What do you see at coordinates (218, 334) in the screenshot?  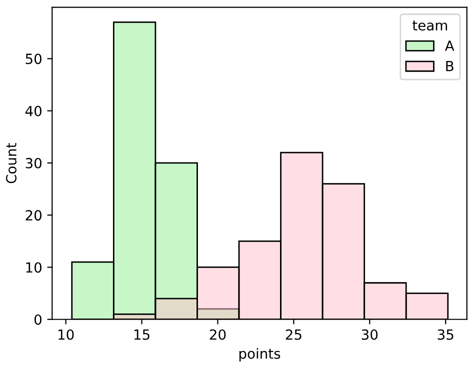 I see `x-tick-label: 20` at bounding box center [218, 334].